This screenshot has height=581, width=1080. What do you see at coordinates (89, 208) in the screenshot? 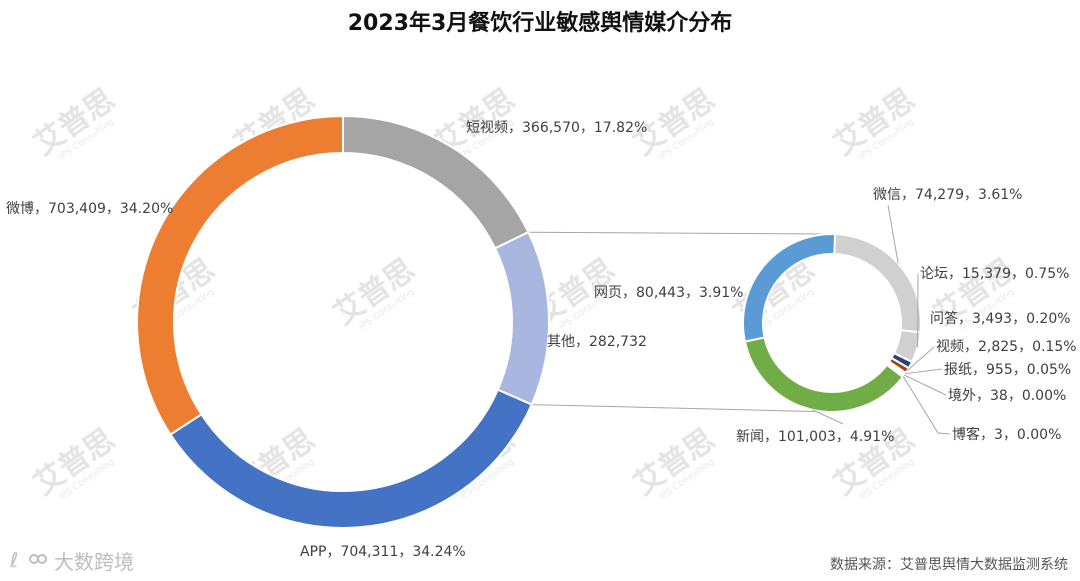
I see `primary-data-label: 微博，703,409，34.20%` at bounding box center [89, 208].